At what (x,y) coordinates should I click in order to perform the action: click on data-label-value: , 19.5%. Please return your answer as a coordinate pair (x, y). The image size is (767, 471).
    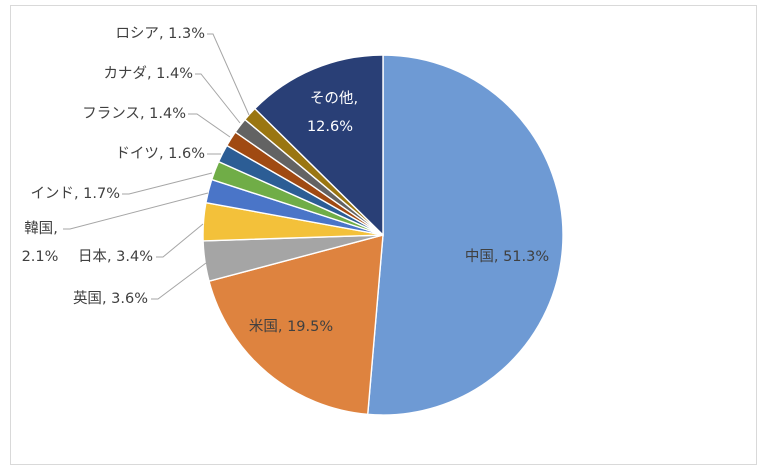
    Looking at the image, I should click on (305, 327).